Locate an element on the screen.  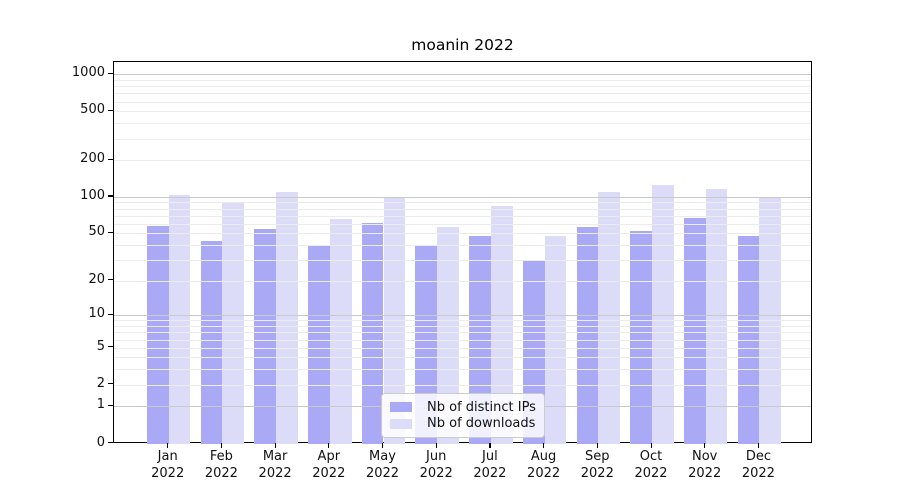
bar-oct-downloads is located at coordinates (663, 314).